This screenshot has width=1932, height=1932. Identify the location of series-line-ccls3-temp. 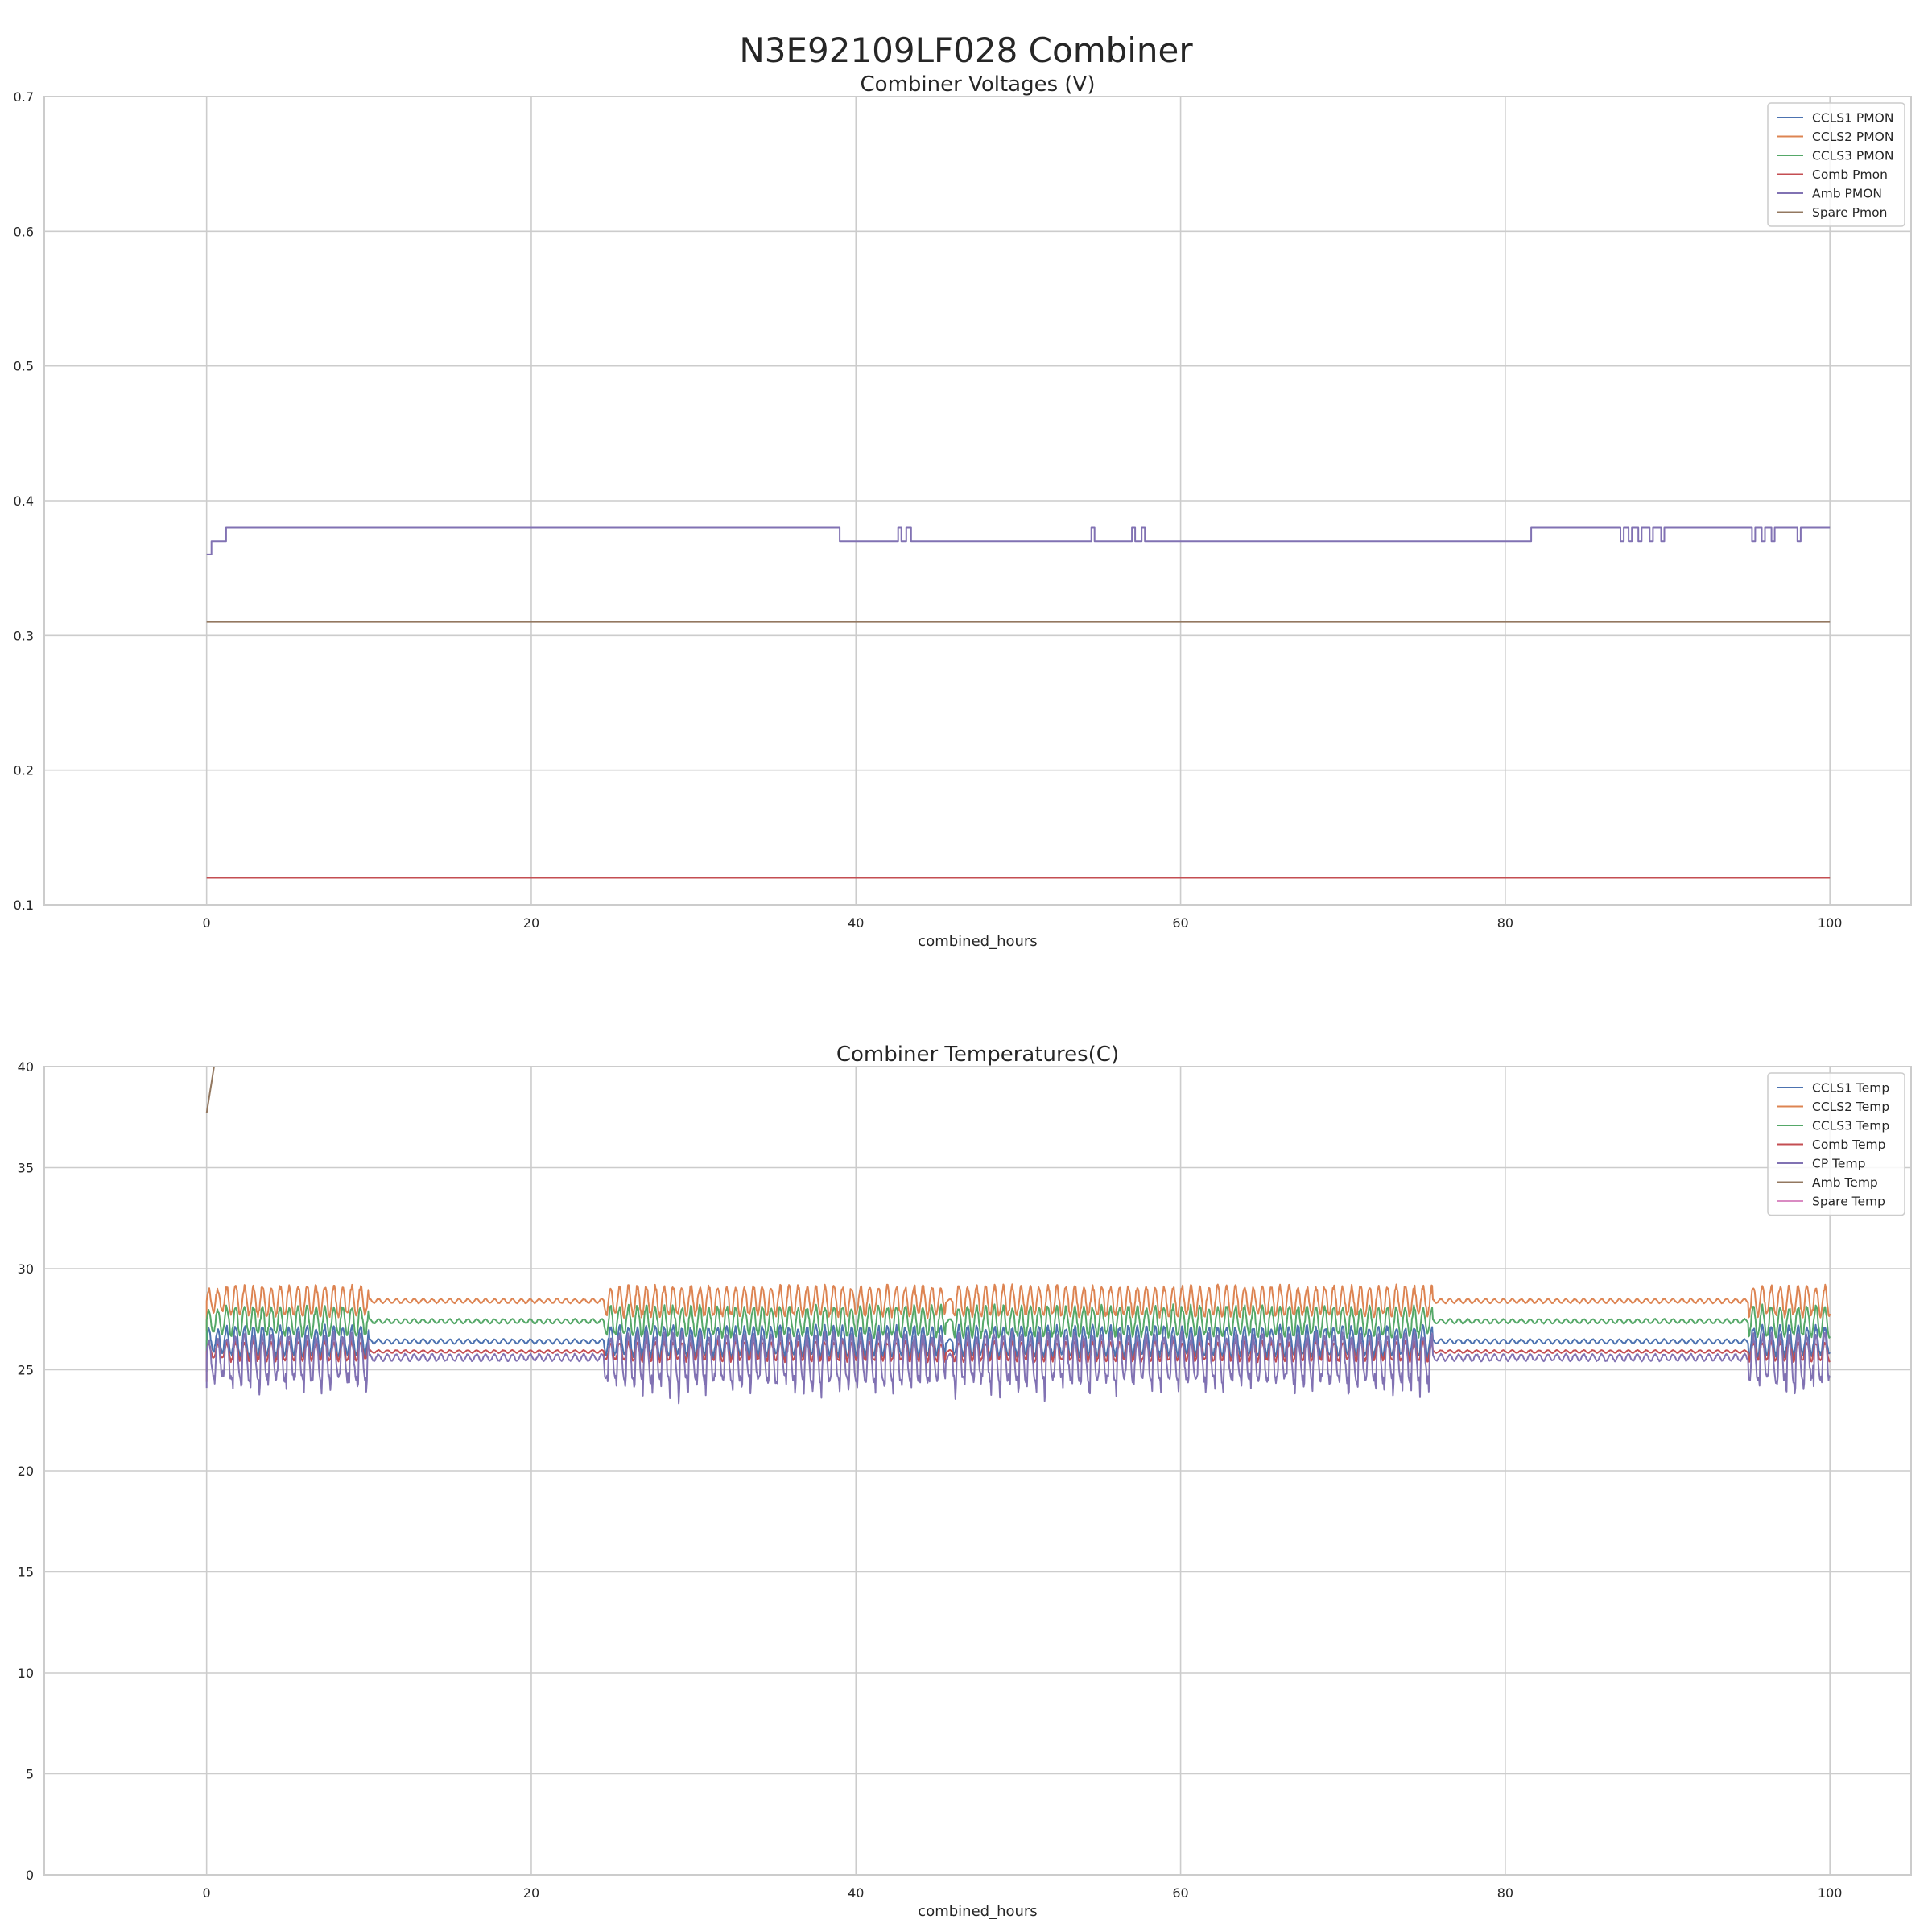
(1018, 1327).